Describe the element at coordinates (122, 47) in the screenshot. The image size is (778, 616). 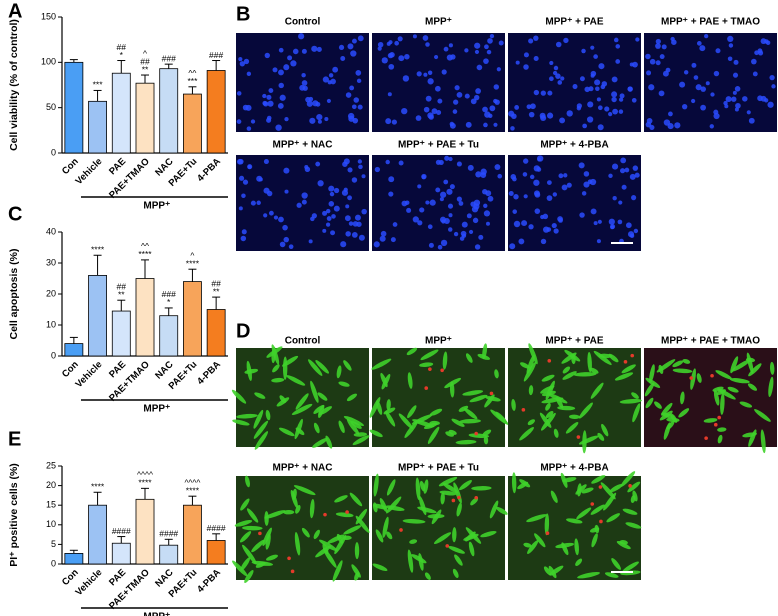
I see `significance-mark: ##` at that location.